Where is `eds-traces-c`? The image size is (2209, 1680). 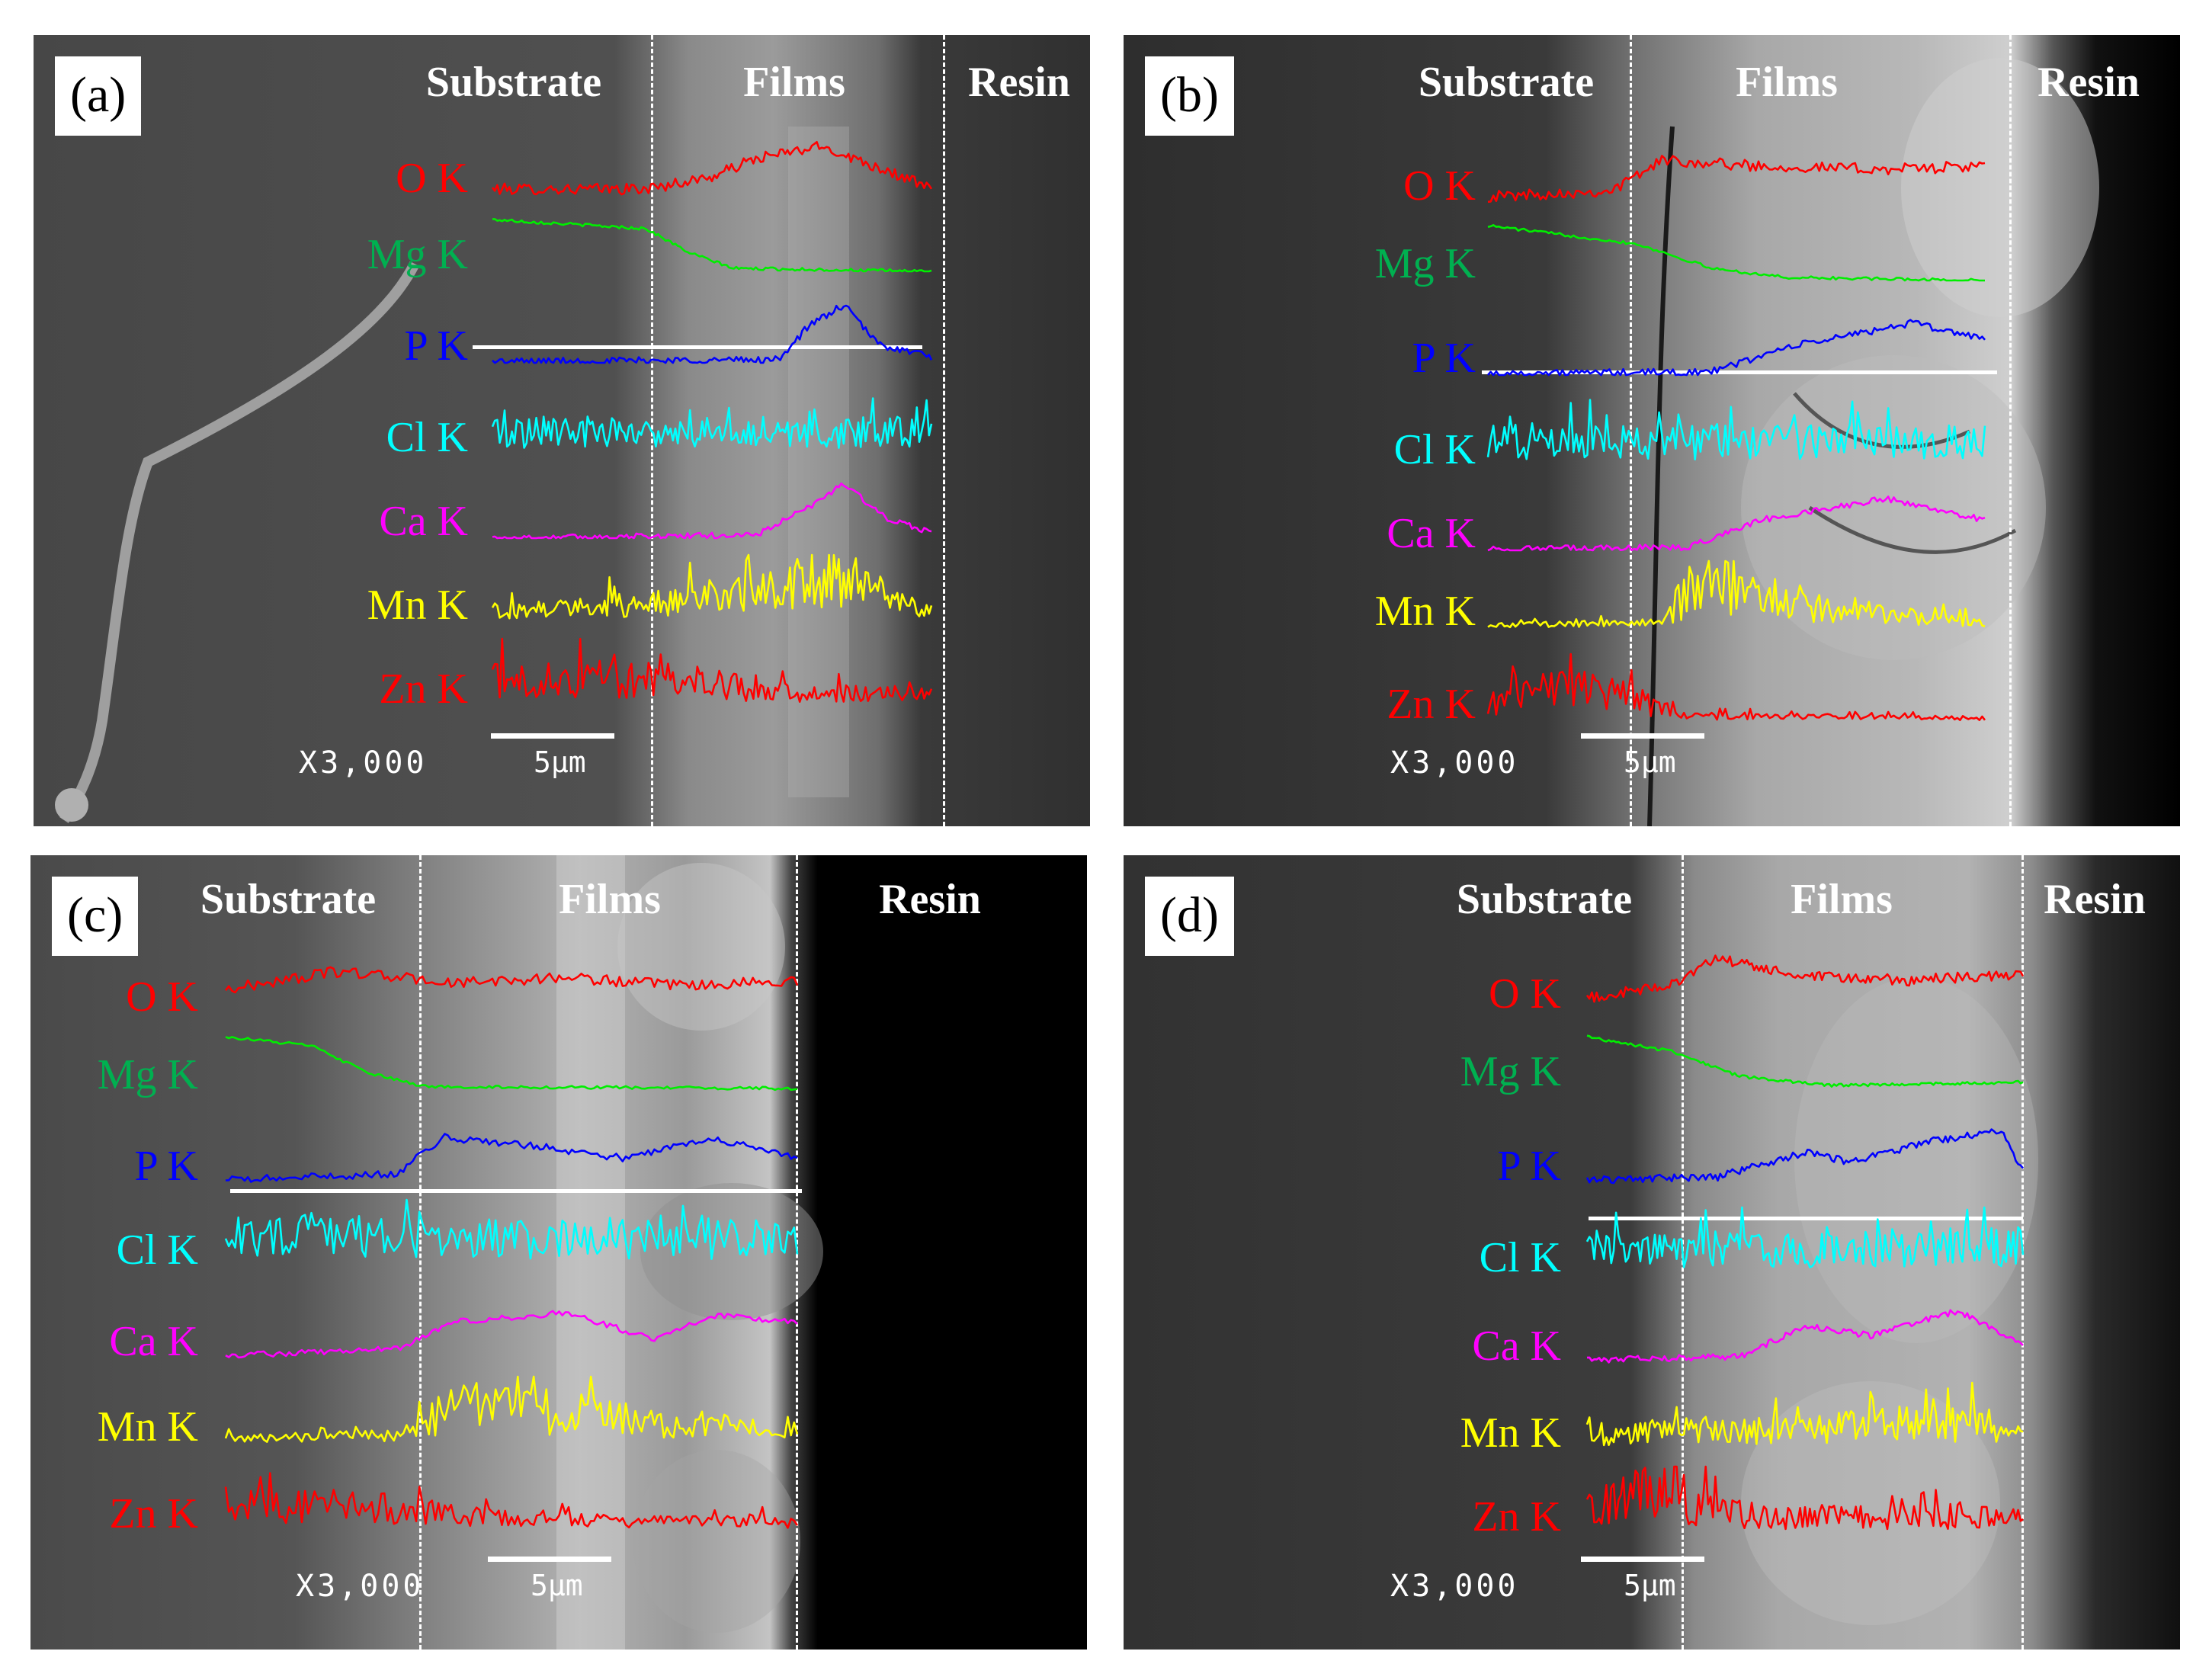 eds-traces-c is located at coordinates (511, 1247).